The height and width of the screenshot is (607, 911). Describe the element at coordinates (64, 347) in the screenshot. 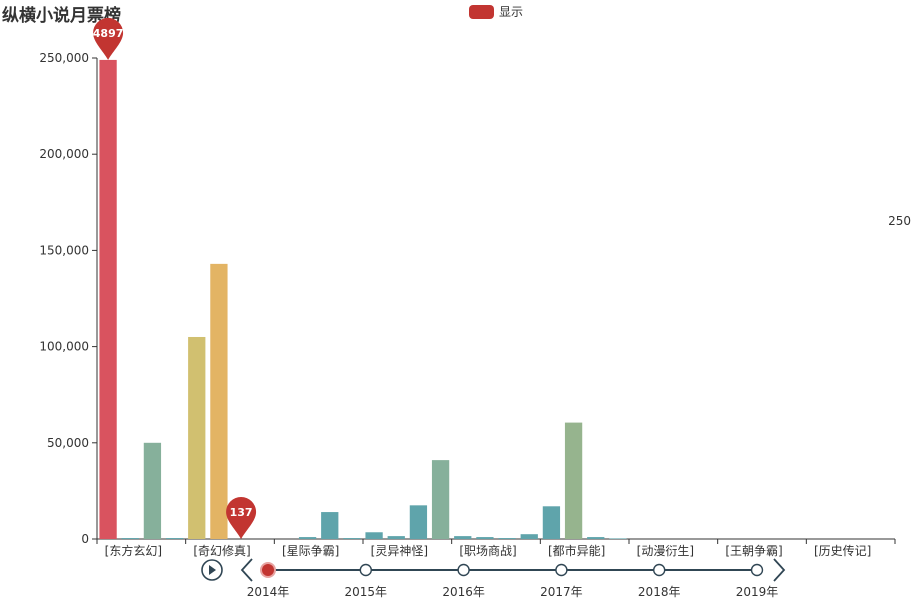

I see `y-tick-label: 100,000` at that location.